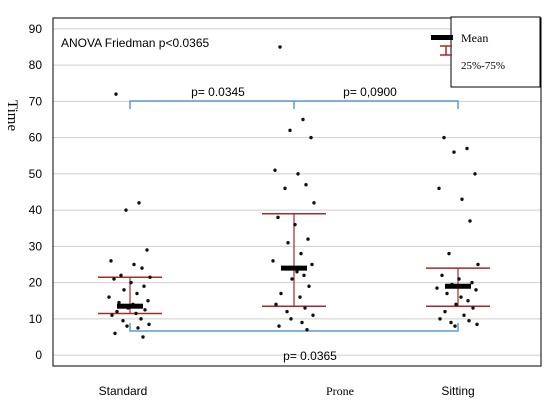  Describe the element at coordinates (36, 101) in the screenshot. I see `y-tick-label-70: 70` at that location.